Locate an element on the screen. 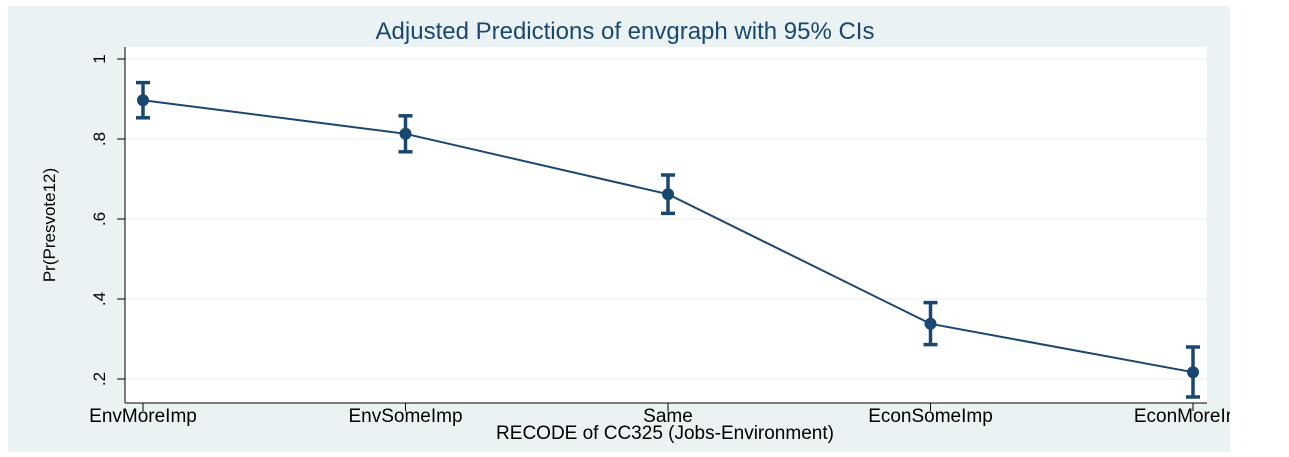 This screenshot has height=457, width=1289. y-axis-label: Pr(Presvote12) is located at coordinates (49, 225).